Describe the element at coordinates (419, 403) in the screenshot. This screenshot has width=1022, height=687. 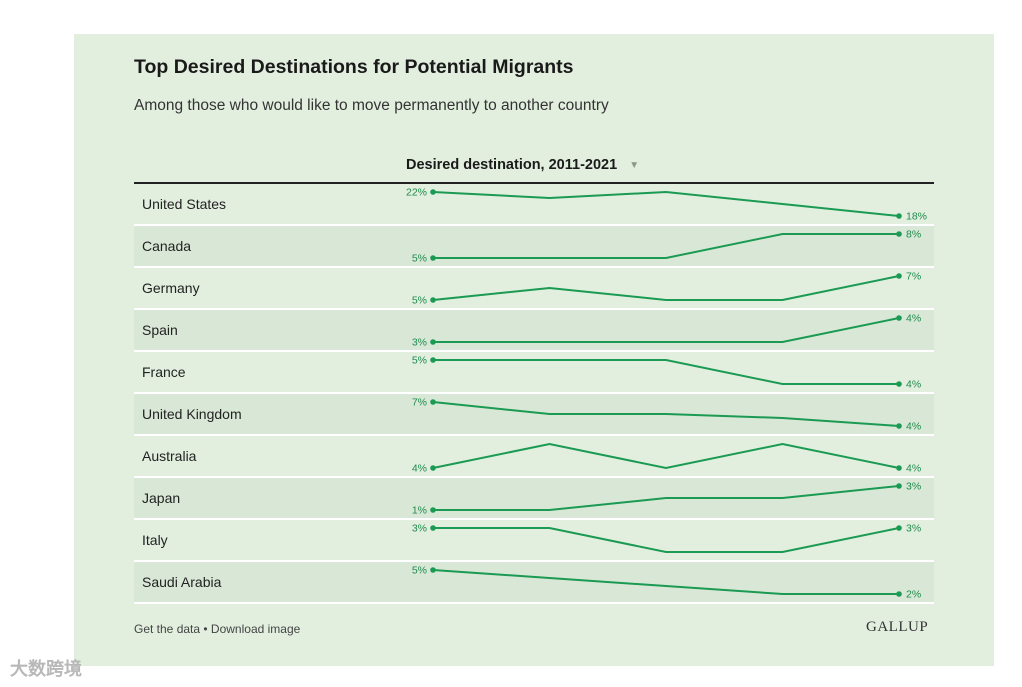
I see `start-value-label: 7%` at that location.